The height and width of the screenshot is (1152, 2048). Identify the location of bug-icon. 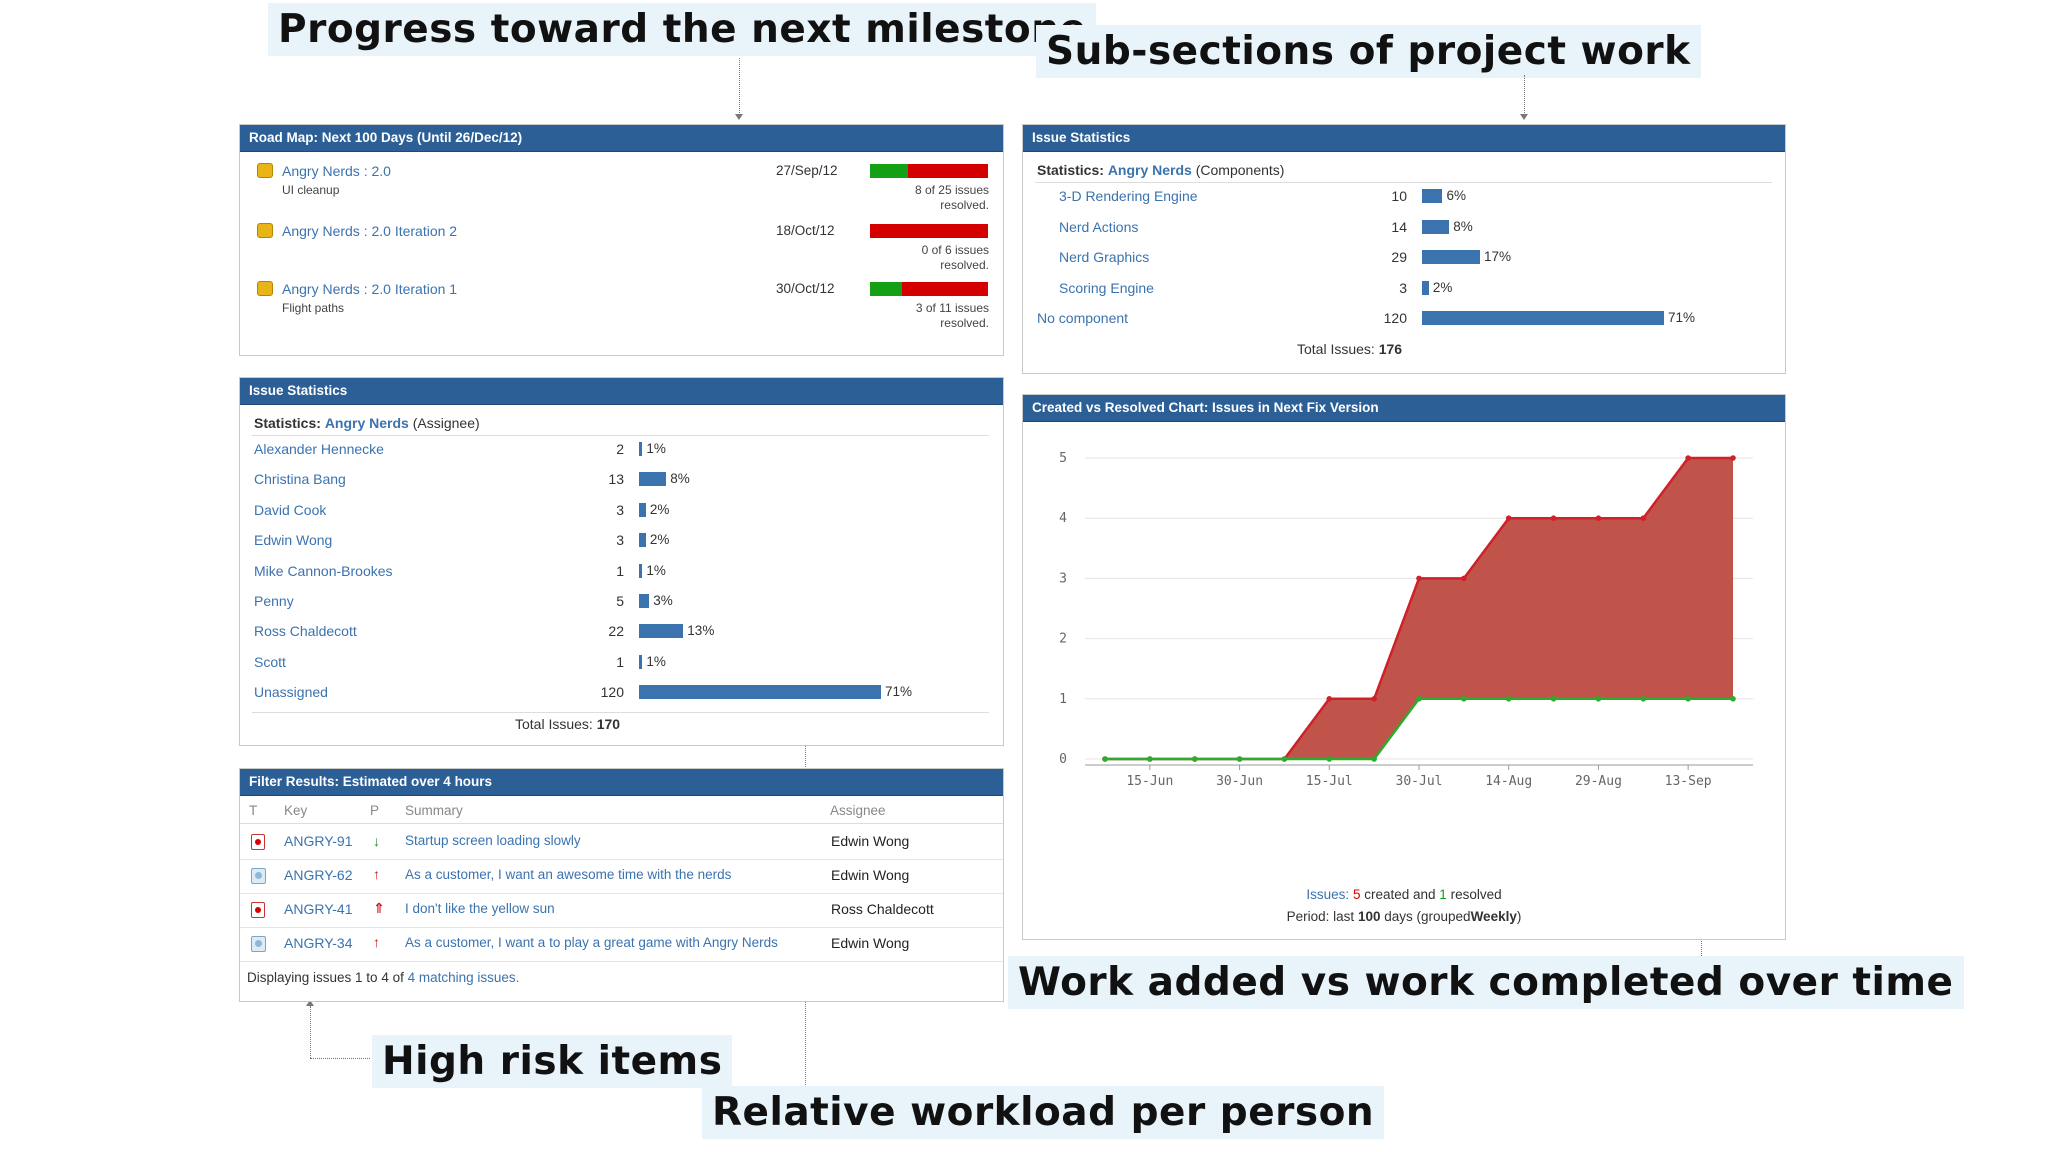
(258, 842).